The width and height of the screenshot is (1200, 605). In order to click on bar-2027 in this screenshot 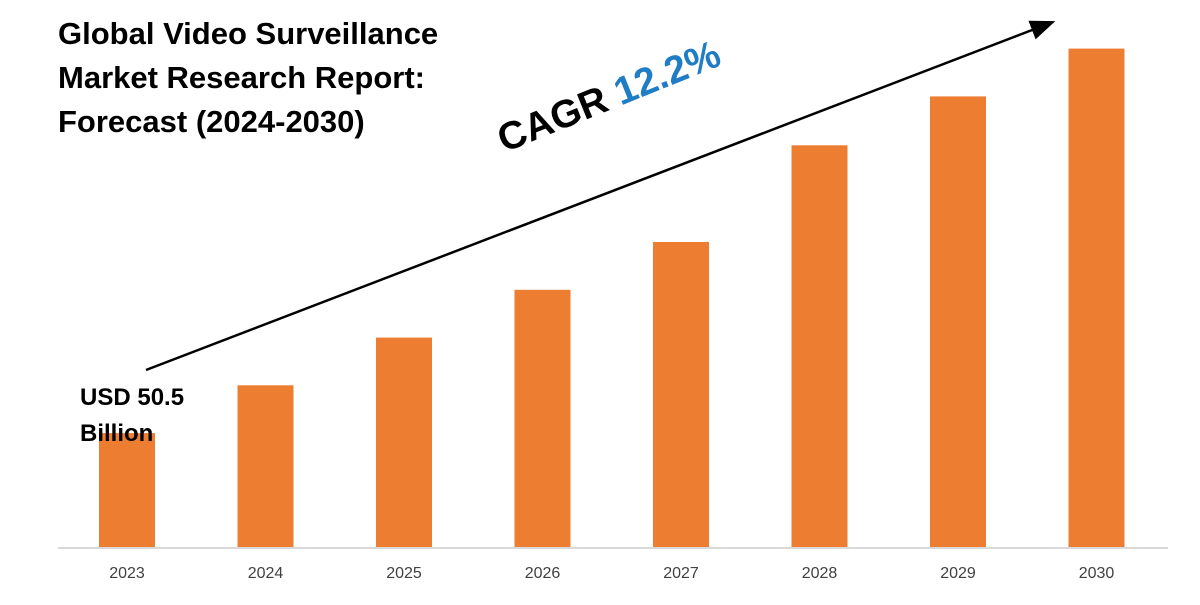, I will do `click(681, 395)`.